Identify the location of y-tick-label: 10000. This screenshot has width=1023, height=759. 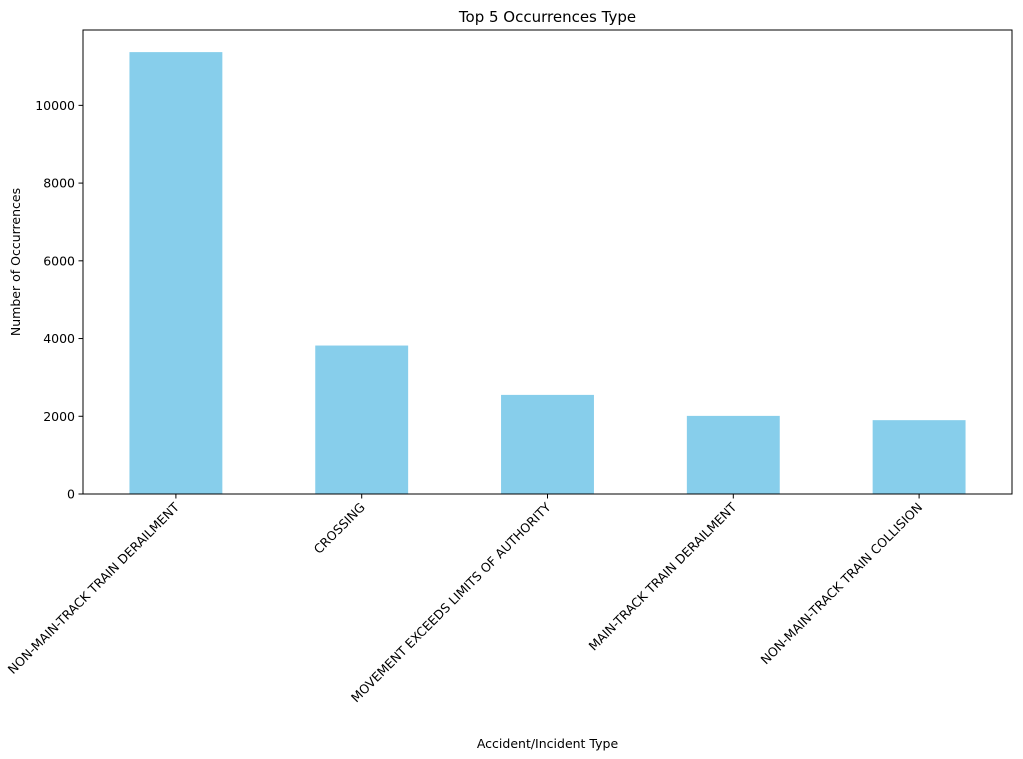
(55, 105).